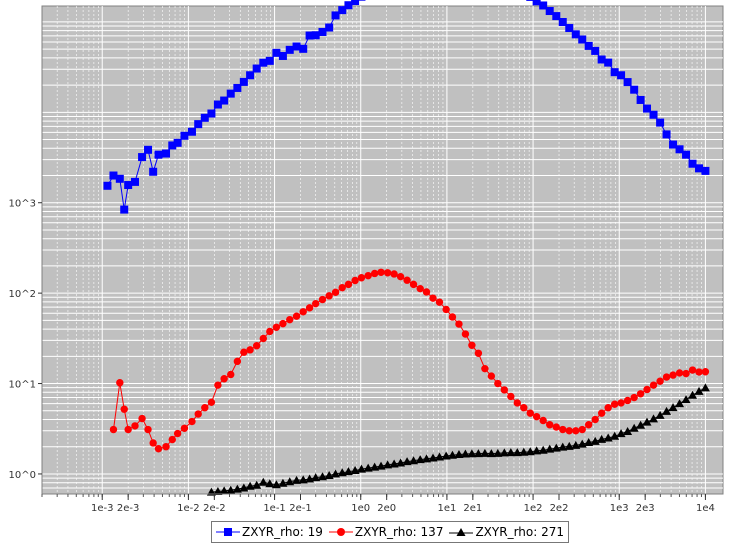  I want to click on x-tick-label: 1e4, so click(705, 508).